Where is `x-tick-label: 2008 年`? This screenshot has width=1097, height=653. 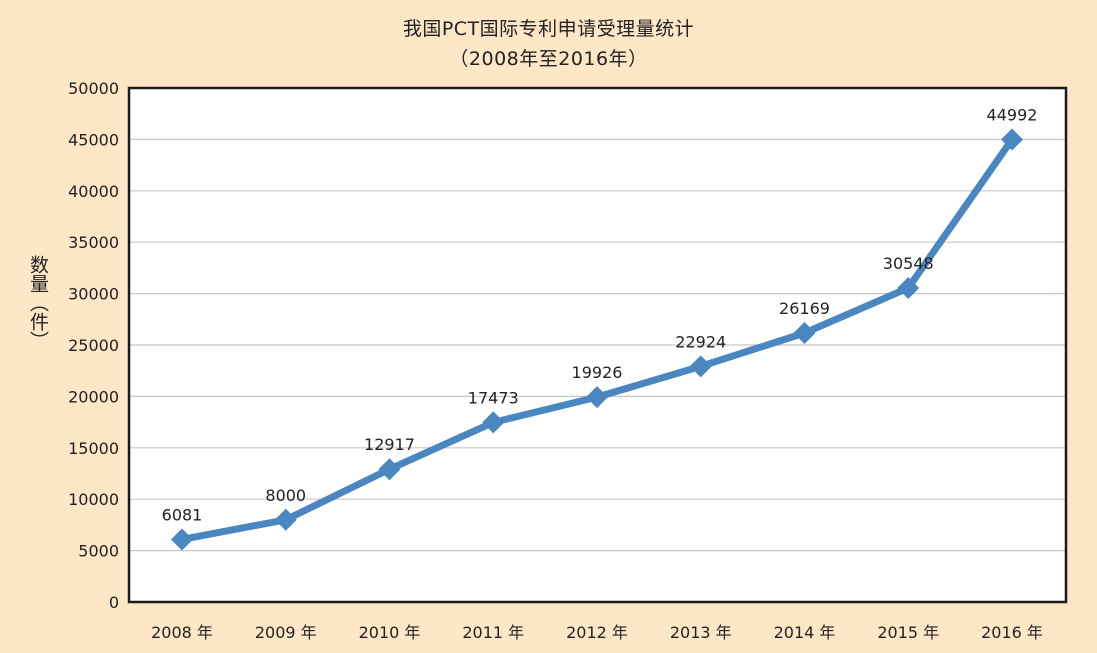
x-tick-label: 2008 年 is located at coordinates (182, 632).